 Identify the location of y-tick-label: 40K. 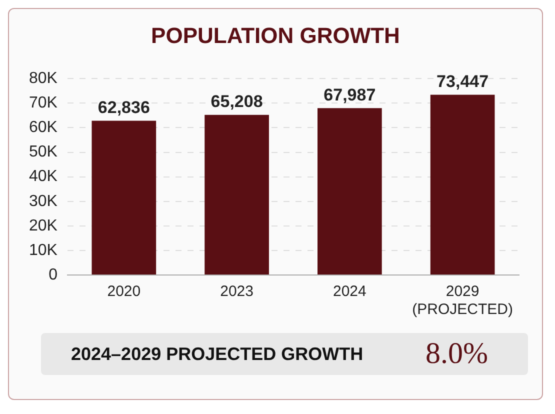
(43, 177).